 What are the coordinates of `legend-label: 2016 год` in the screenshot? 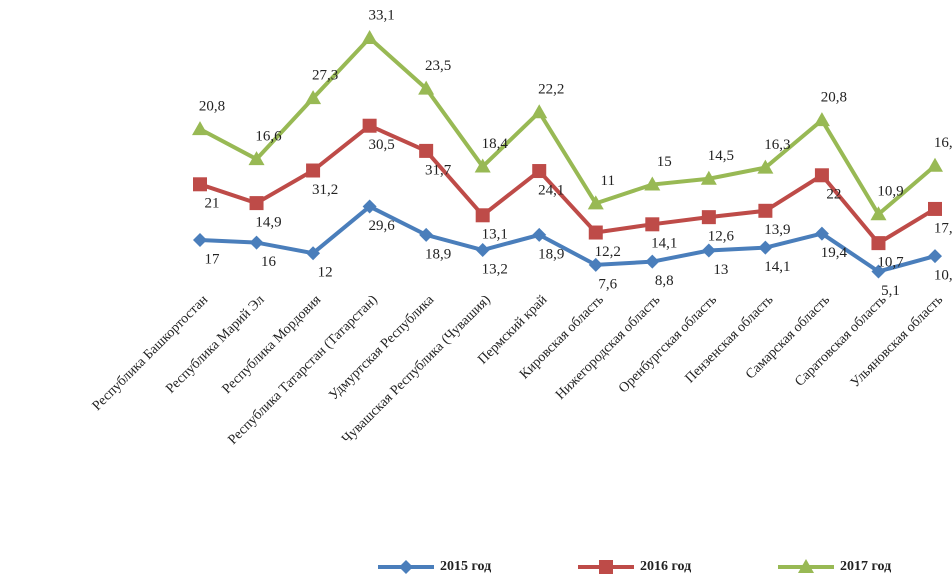 It's located at (665, 566).